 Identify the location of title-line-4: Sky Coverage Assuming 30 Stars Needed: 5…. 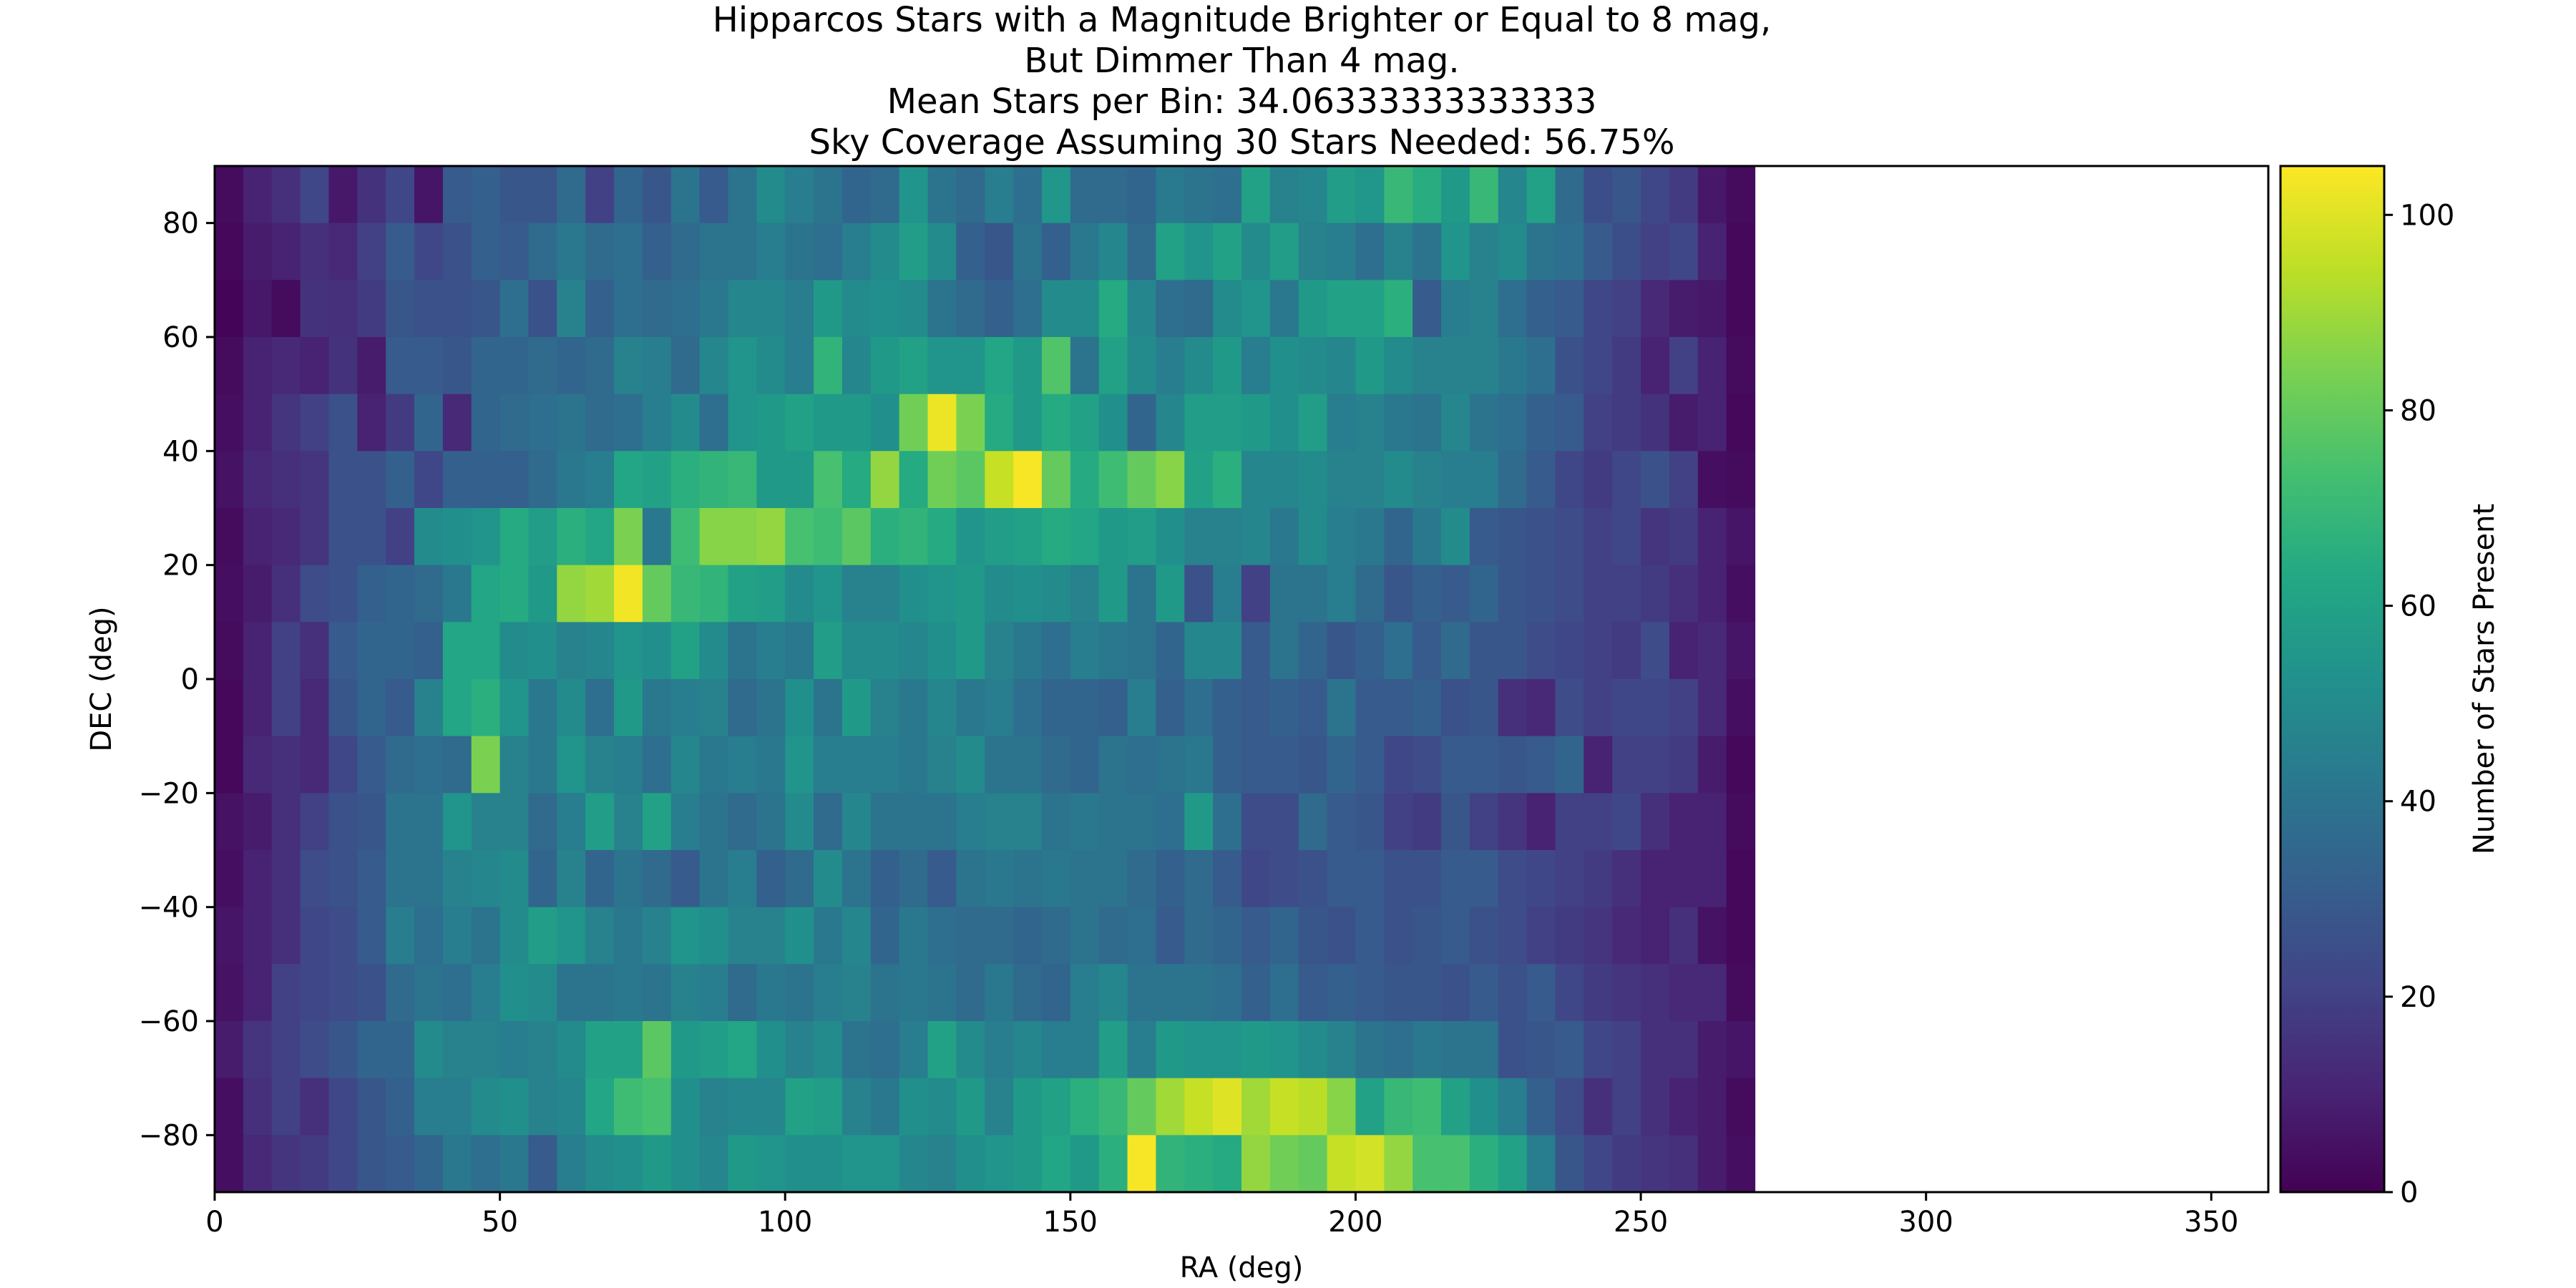
(1242, 142).